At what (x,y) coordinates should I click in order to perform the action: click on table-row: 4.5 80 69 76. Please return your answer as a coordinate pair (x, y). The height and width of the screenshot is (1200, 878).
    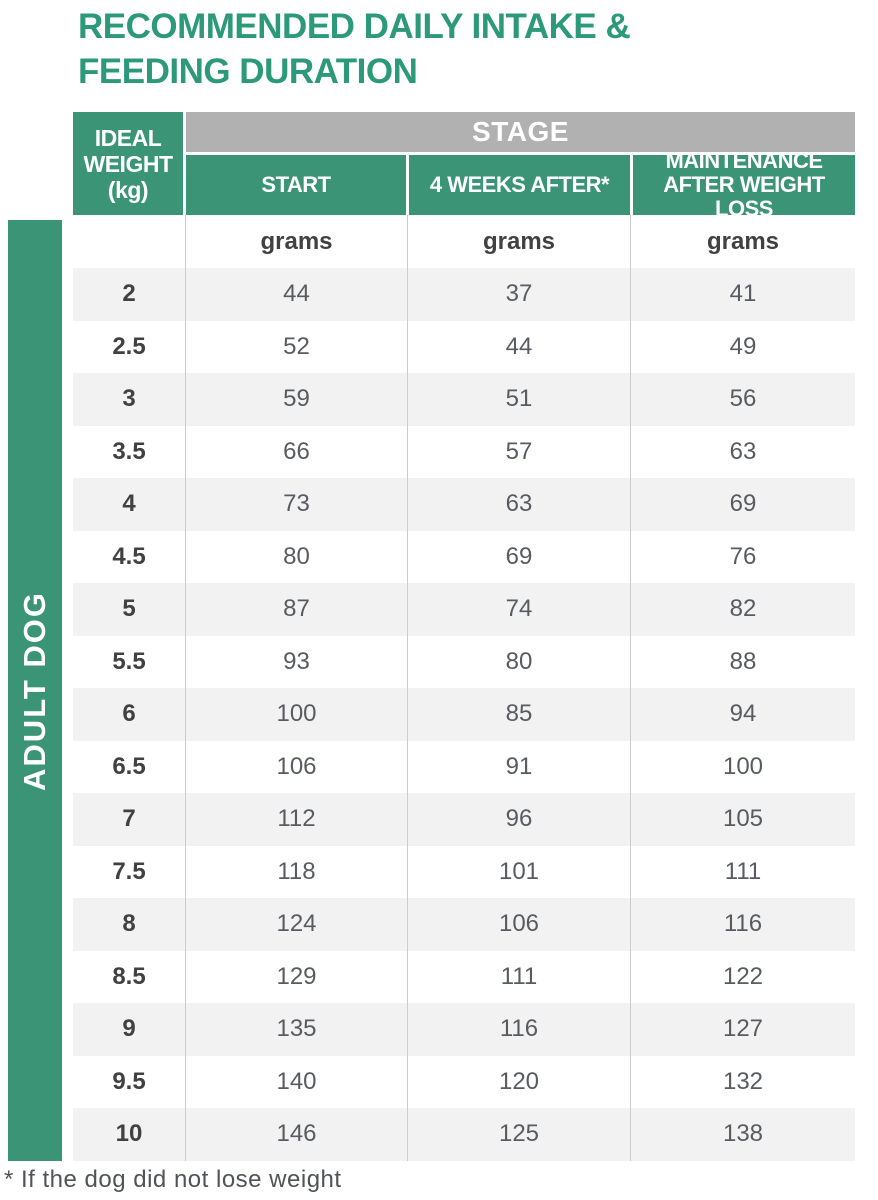
    Looking at the image, I should click on (464, 556).